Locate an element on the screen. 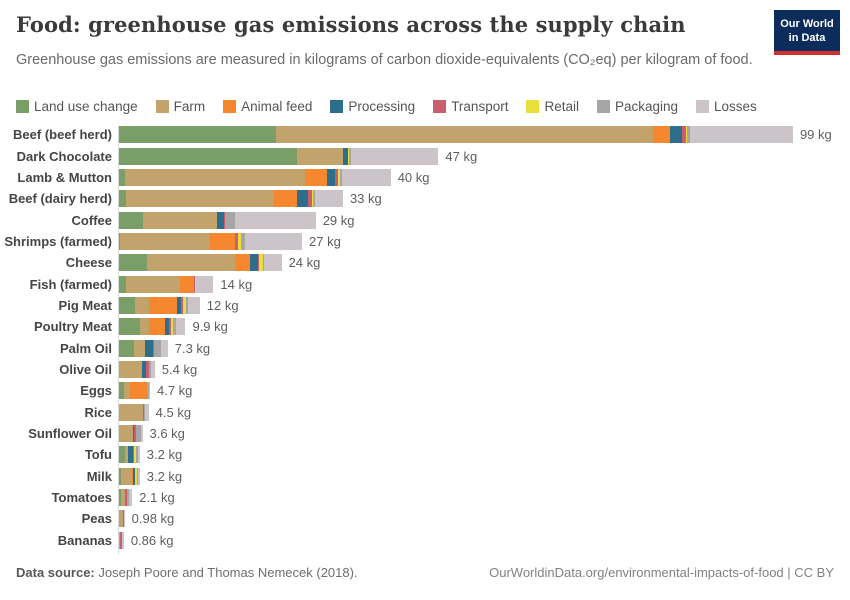 The width and height of the screenshot is (850, 600). bar-row: Lamb & Mutton 40 kg is located at coordinates (425, 177).